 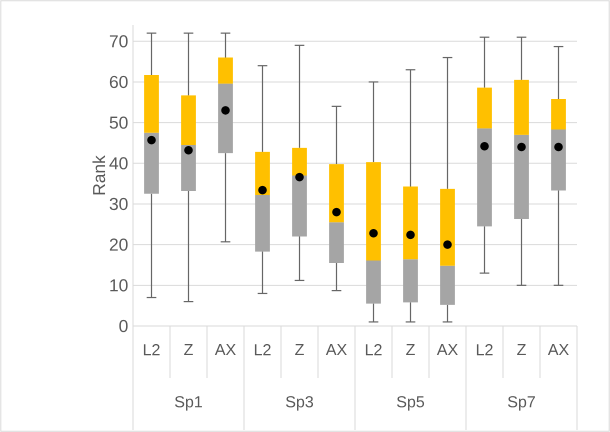 I want to click on y-tick-label: 20, so click(x=119, y=244).